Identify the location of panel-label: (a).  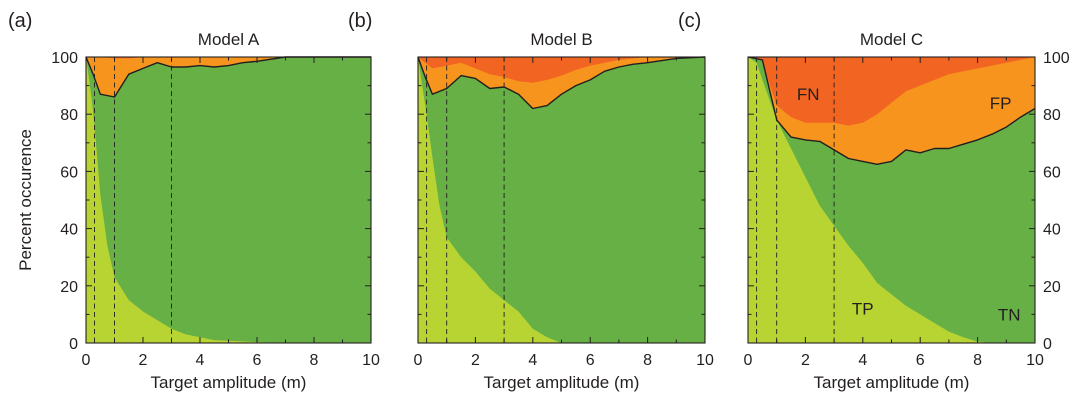
(20, 21).